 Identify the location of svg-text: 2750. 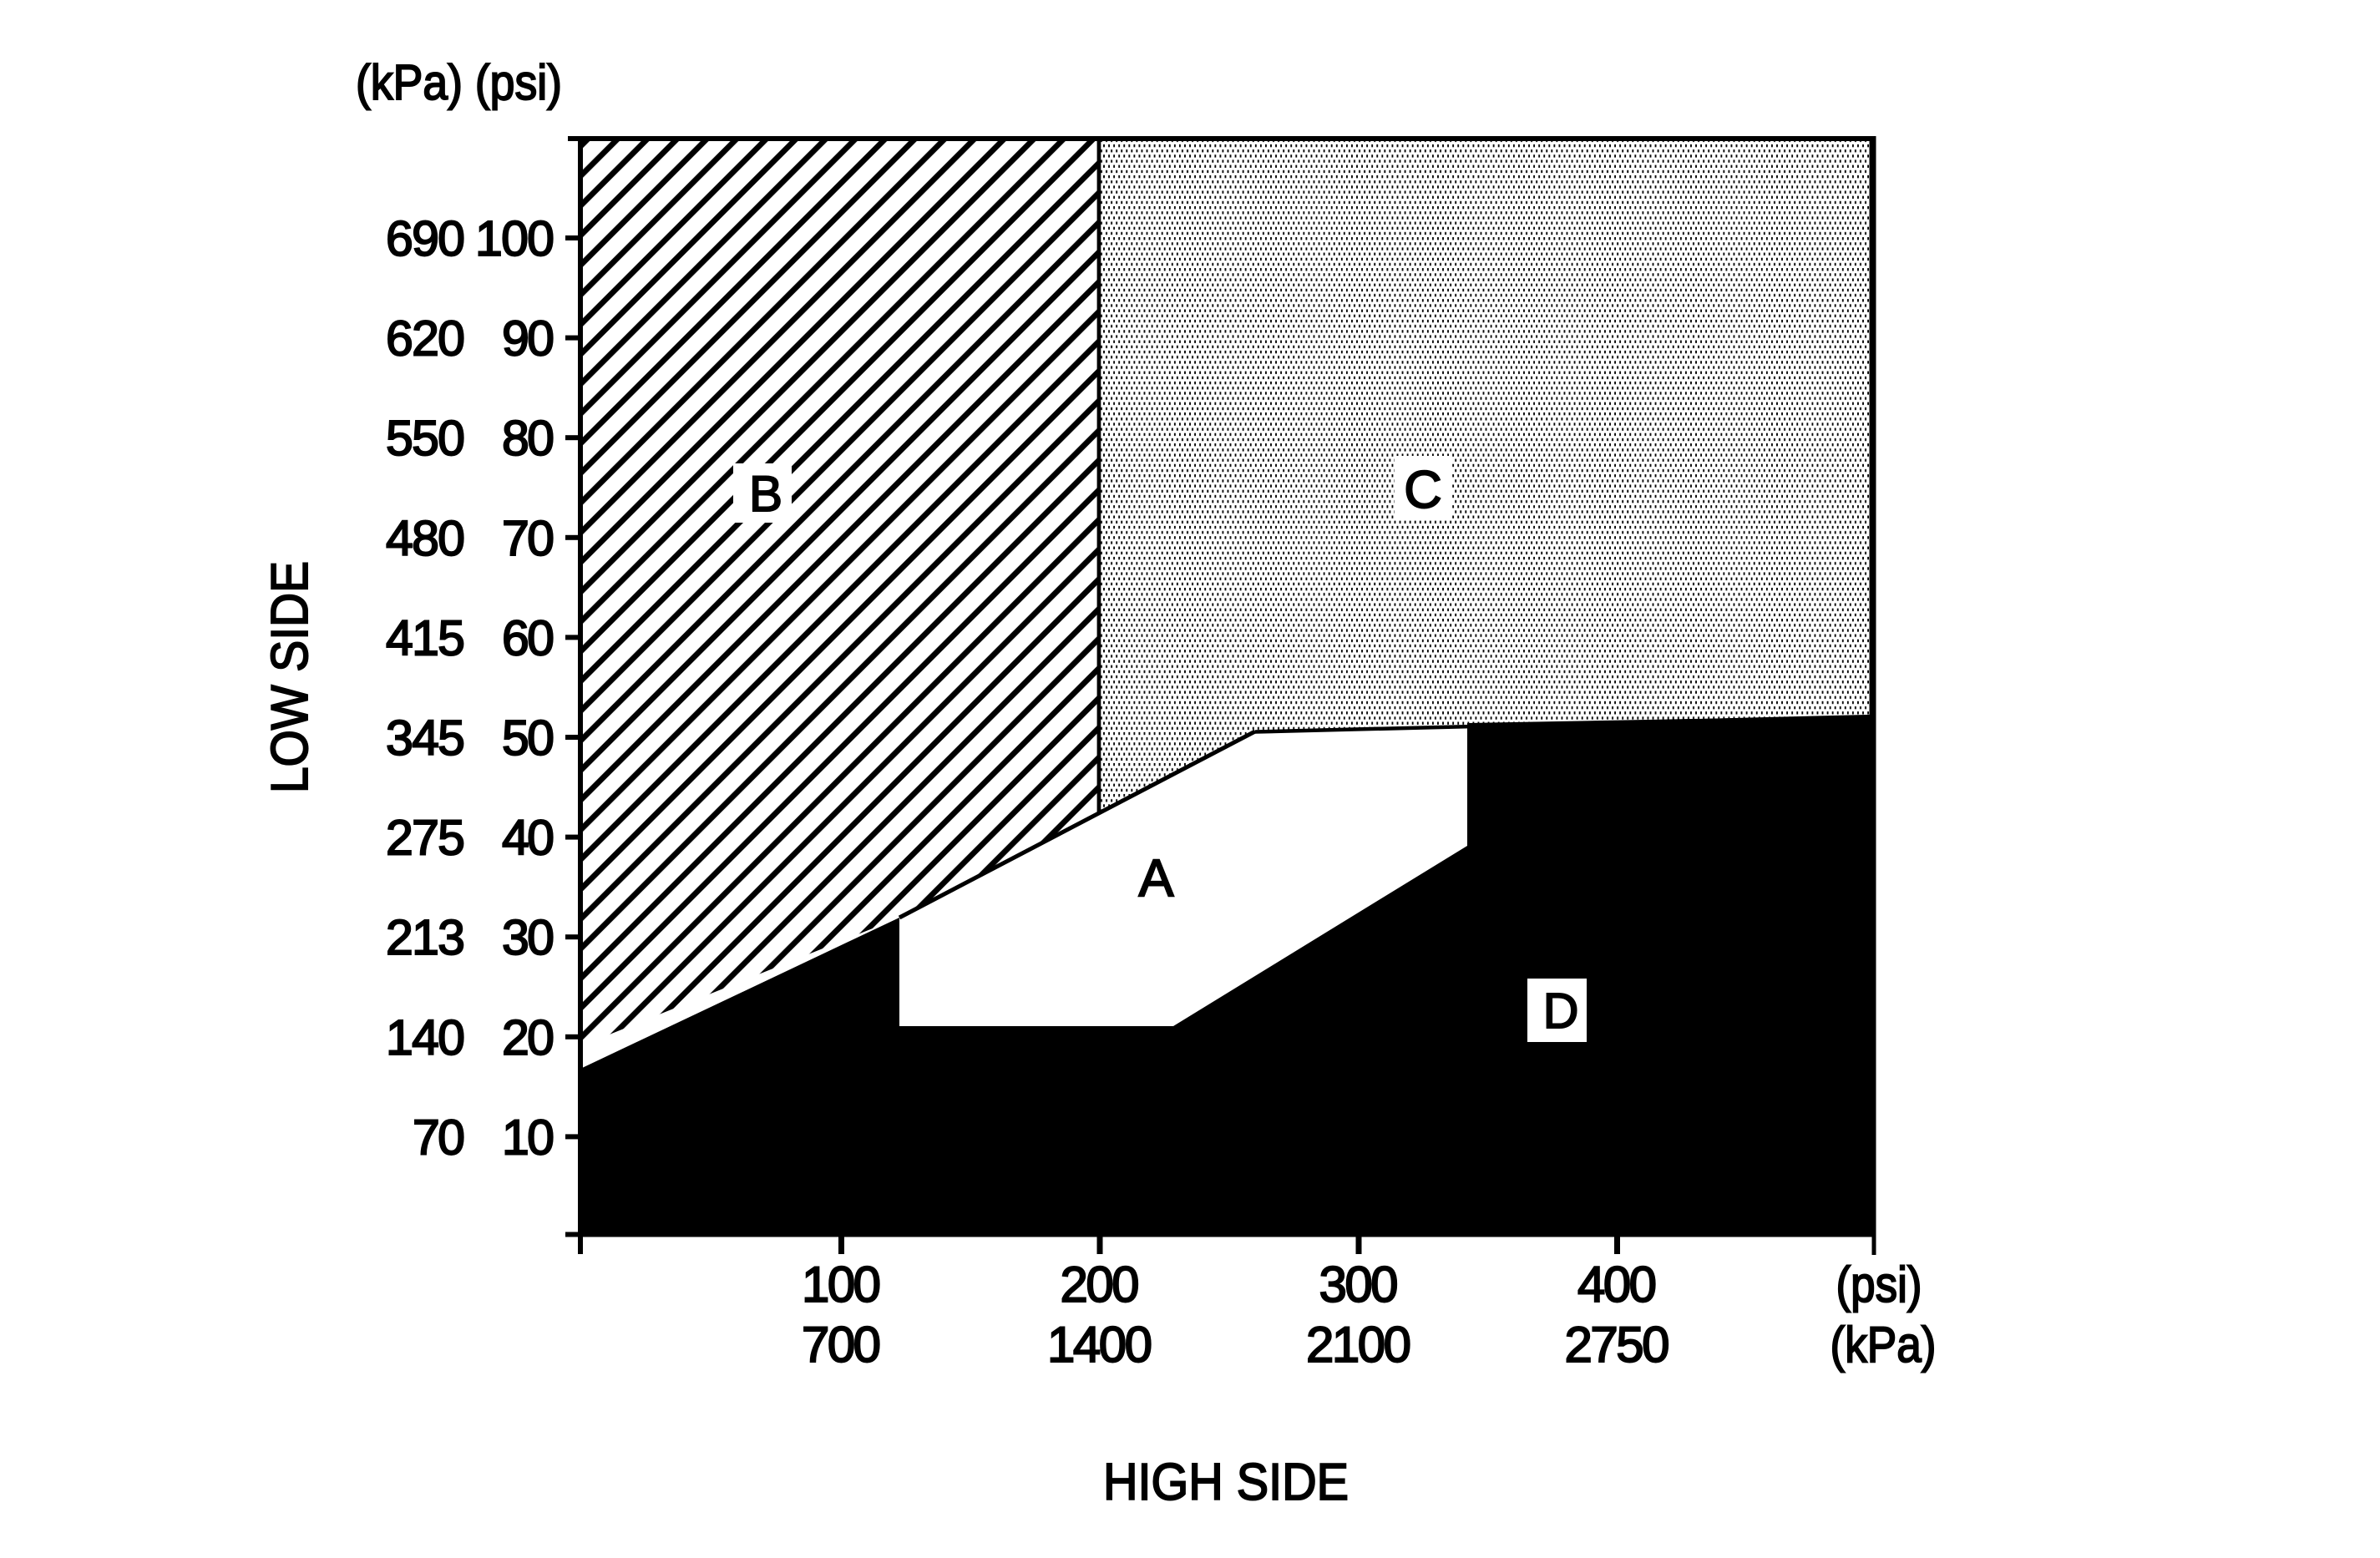
(1617, 1345).